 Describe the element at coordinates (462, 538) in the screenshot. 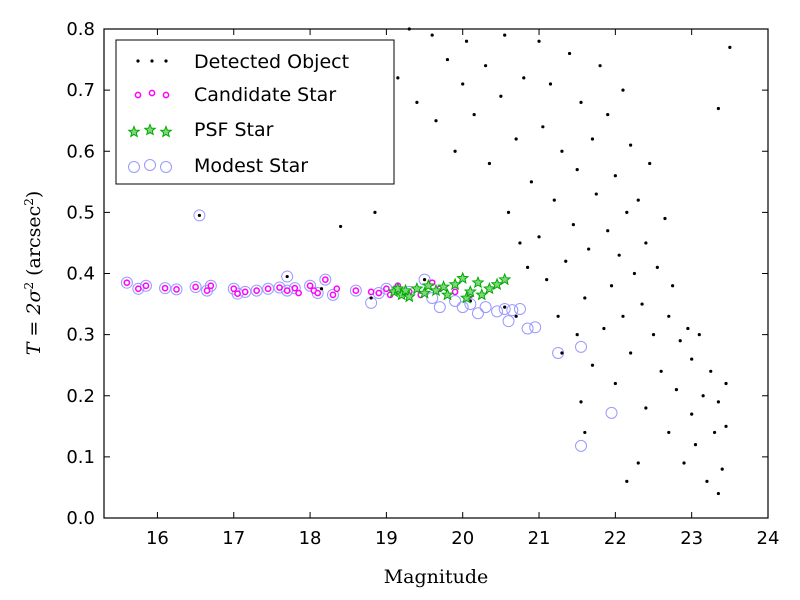

I see `x-tick-label: 20` at that location.